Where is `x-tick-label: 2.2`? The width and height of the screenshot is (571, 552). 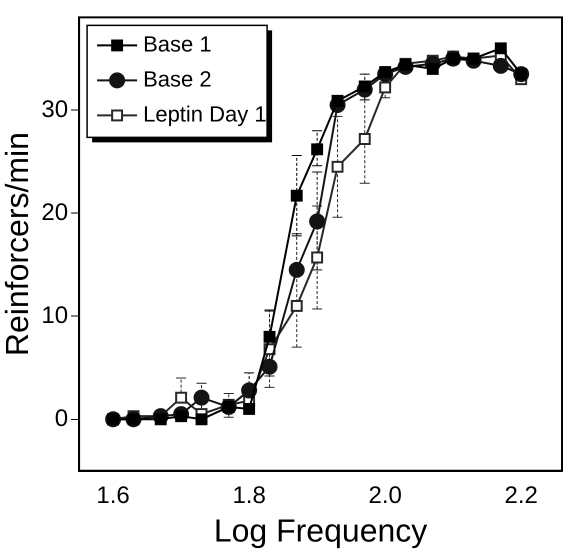
x-tick-label: 2.2 is located at coordinates (521, 495).